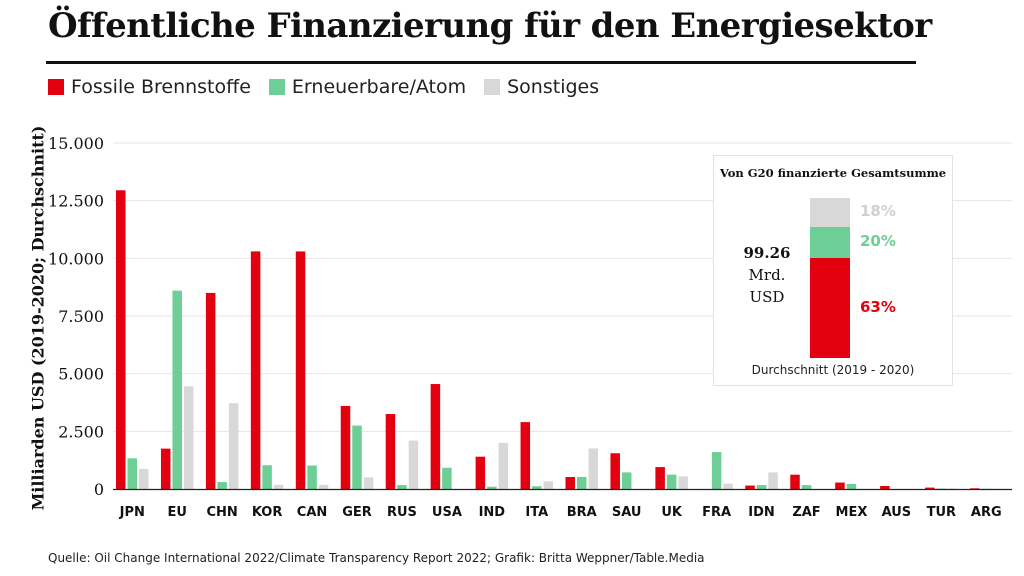 The image size is (1024, 576). What do you see at coordinates (81, 316) in the screenshot?
I see `y-tick-label: 7.500` at bounding box center [81, 316].